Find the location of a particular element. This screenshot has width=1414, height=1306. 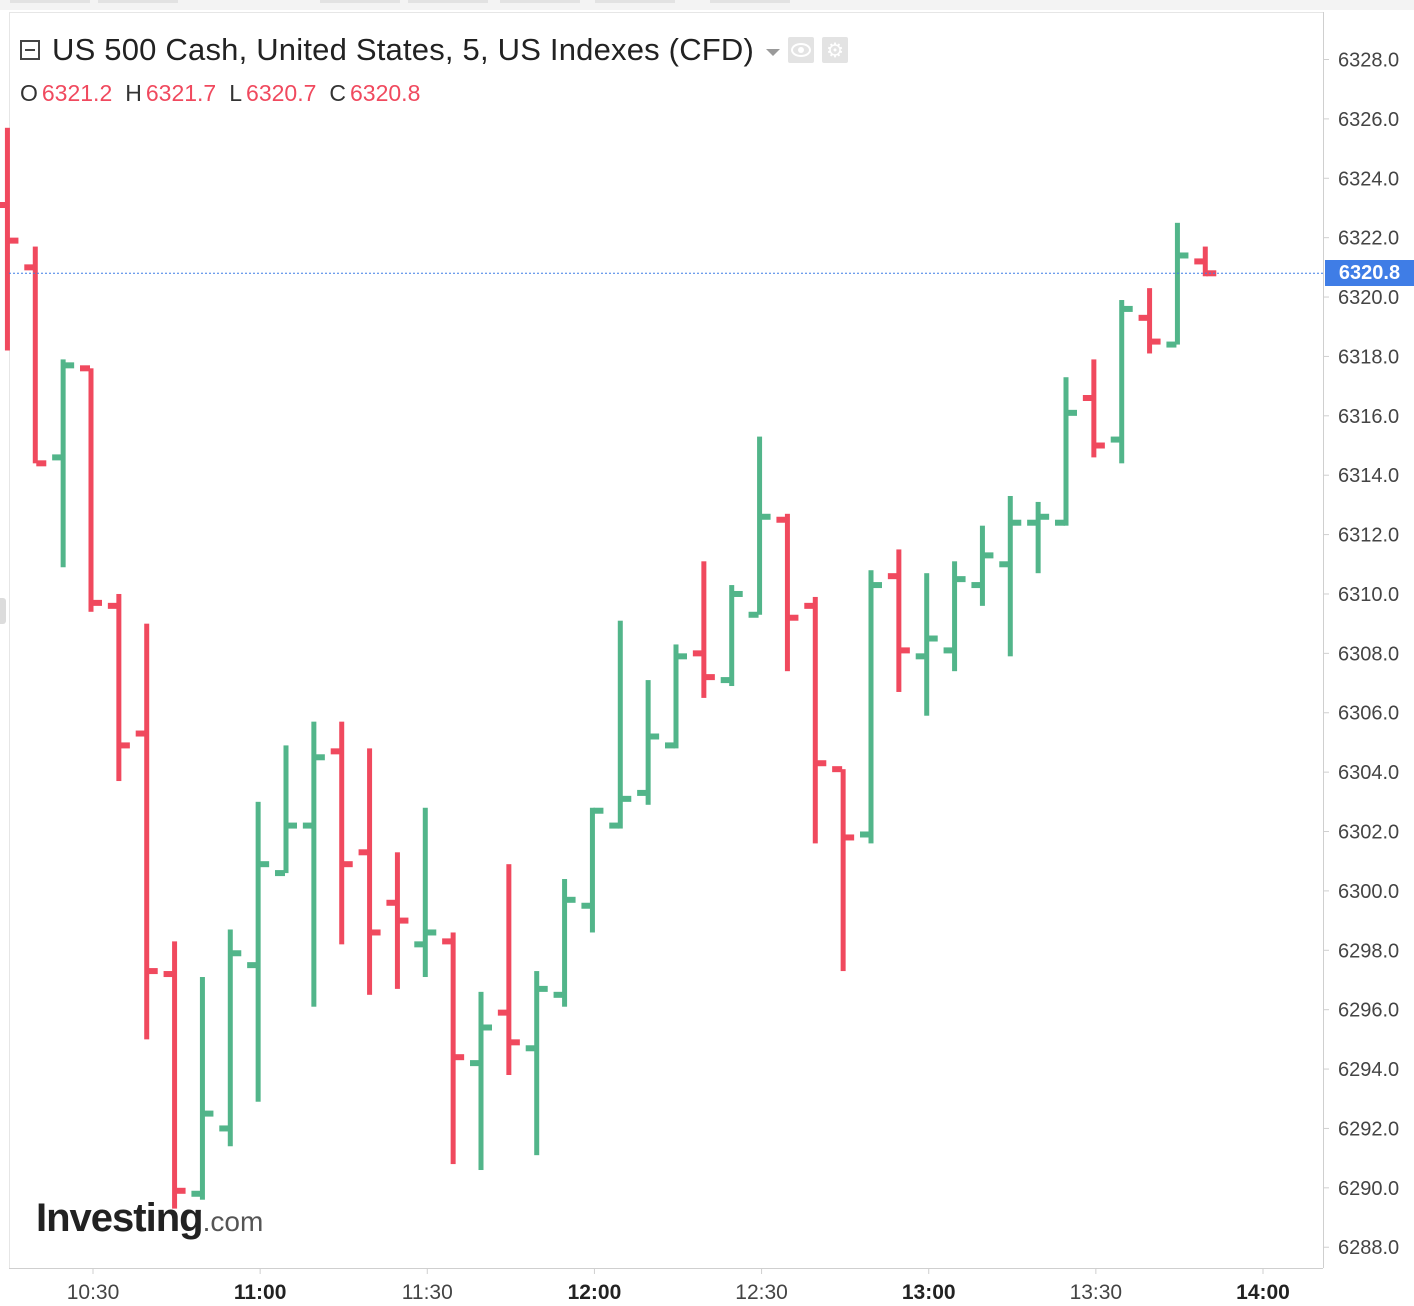

y-tick-label: 6324.0 is located at coordinates (1368, 179).